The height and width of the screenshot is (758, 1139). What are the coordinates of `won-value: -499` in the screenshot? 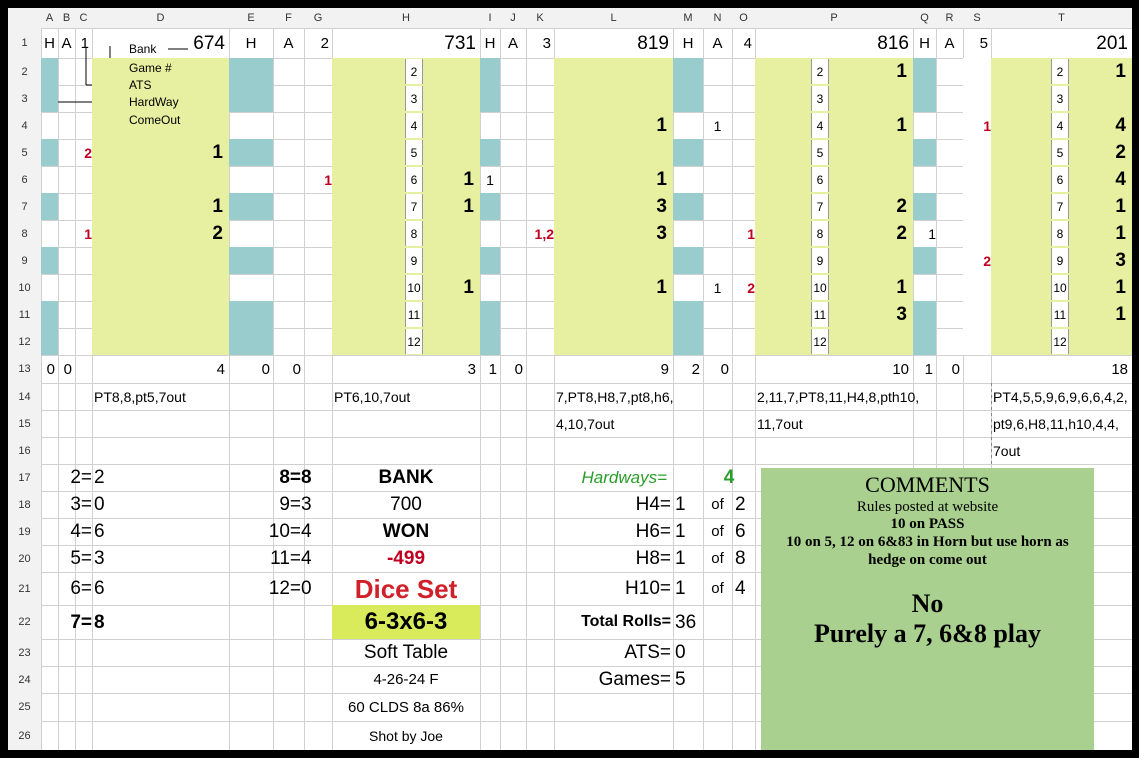 It's located at (406, 558).